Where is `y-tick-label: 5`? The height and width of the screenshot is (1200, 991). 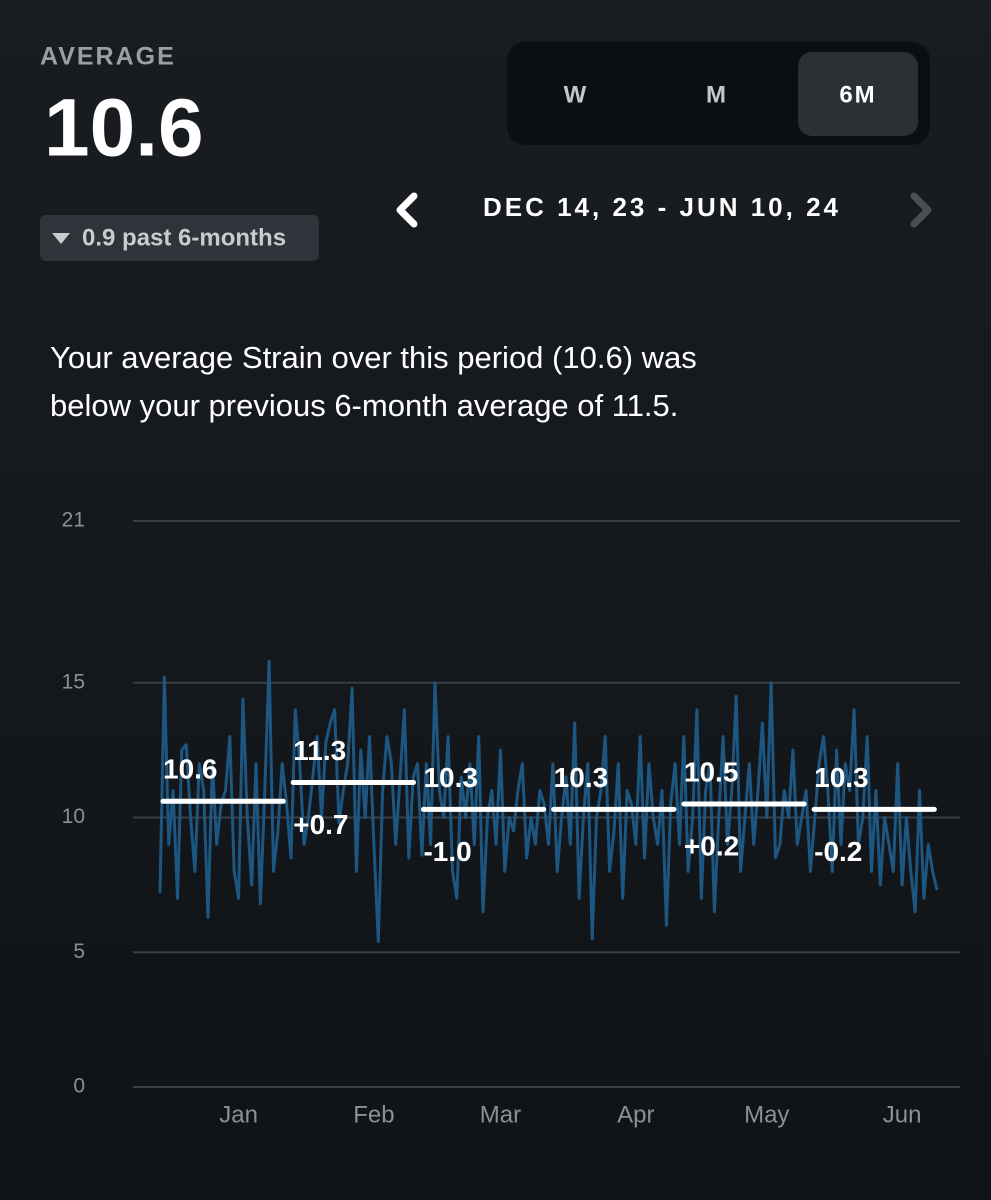
y-tick-label: 5 is located at coordinates (79, 951).